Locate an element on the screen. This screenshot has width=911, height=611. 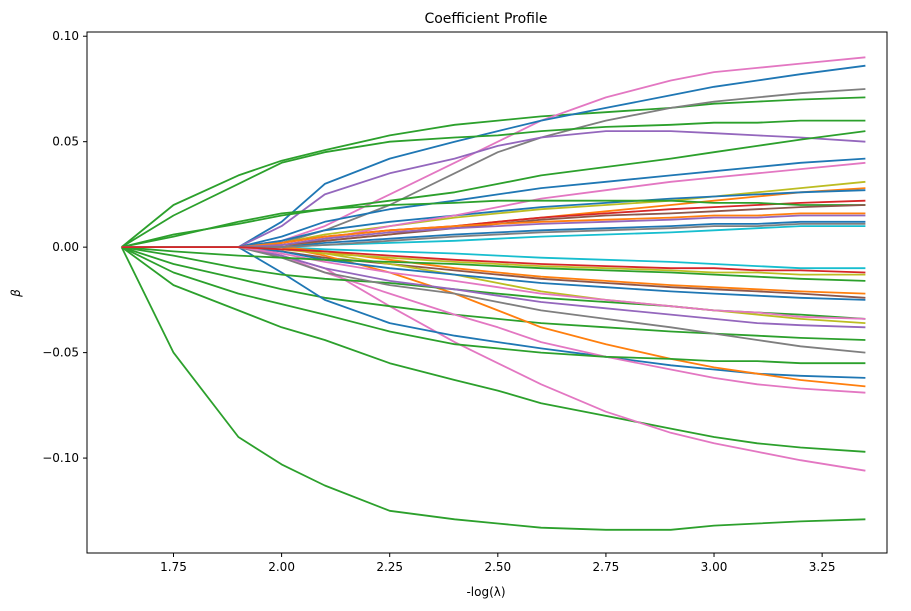
x-tick-label: 2.25 is located at coordinates (389, 567).